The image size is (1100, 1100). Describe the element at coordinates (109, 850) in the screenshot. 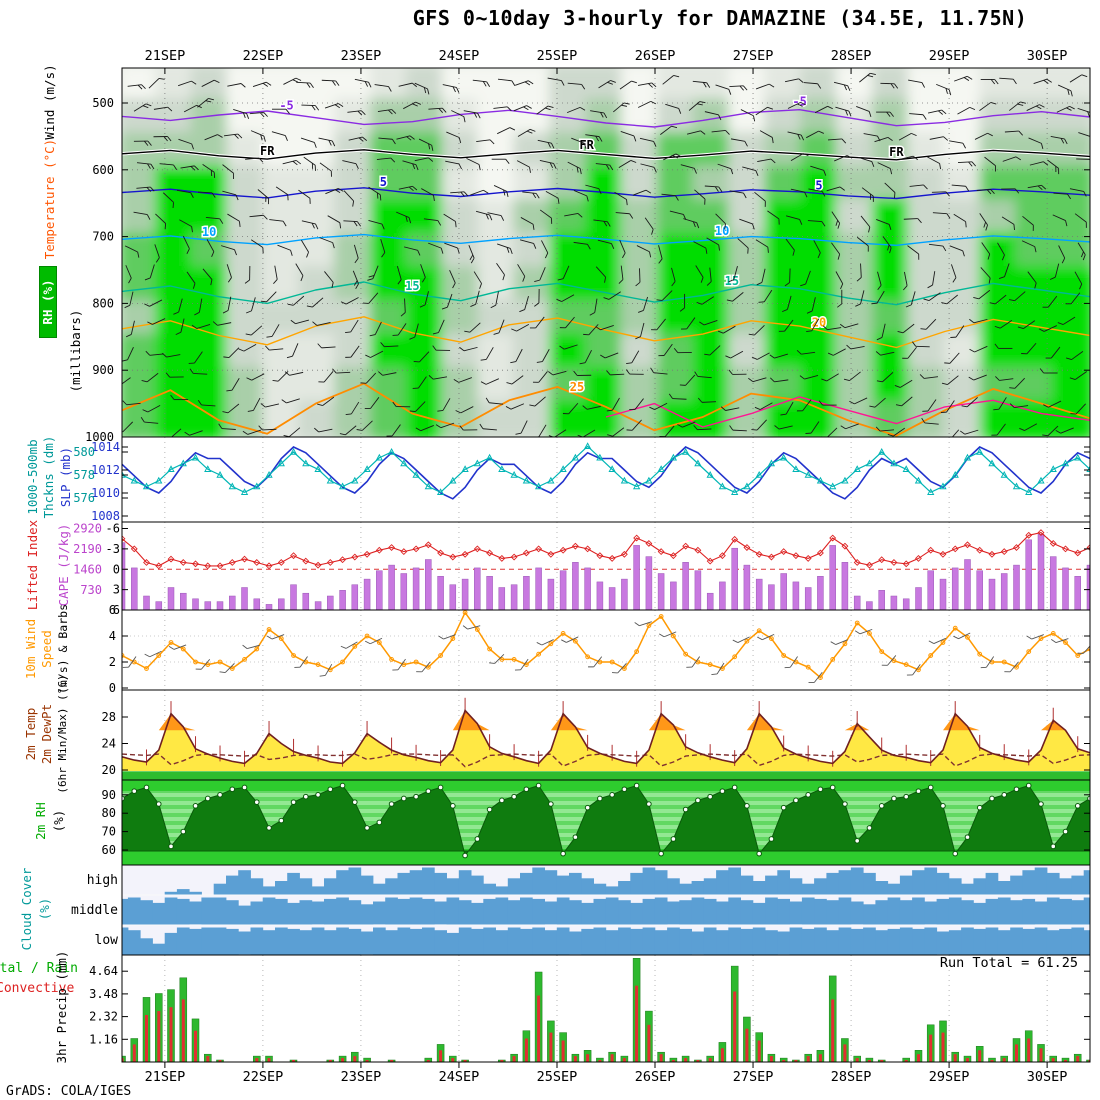

I see `svg-text: 60` at that location.